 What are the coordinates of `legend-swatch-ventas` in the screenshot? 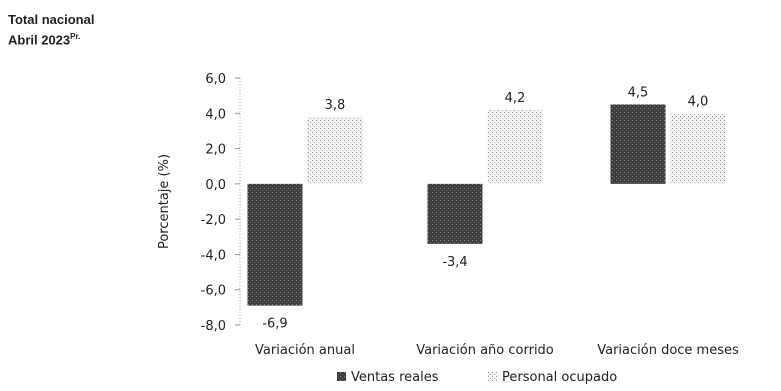 It's located at (341, 376).